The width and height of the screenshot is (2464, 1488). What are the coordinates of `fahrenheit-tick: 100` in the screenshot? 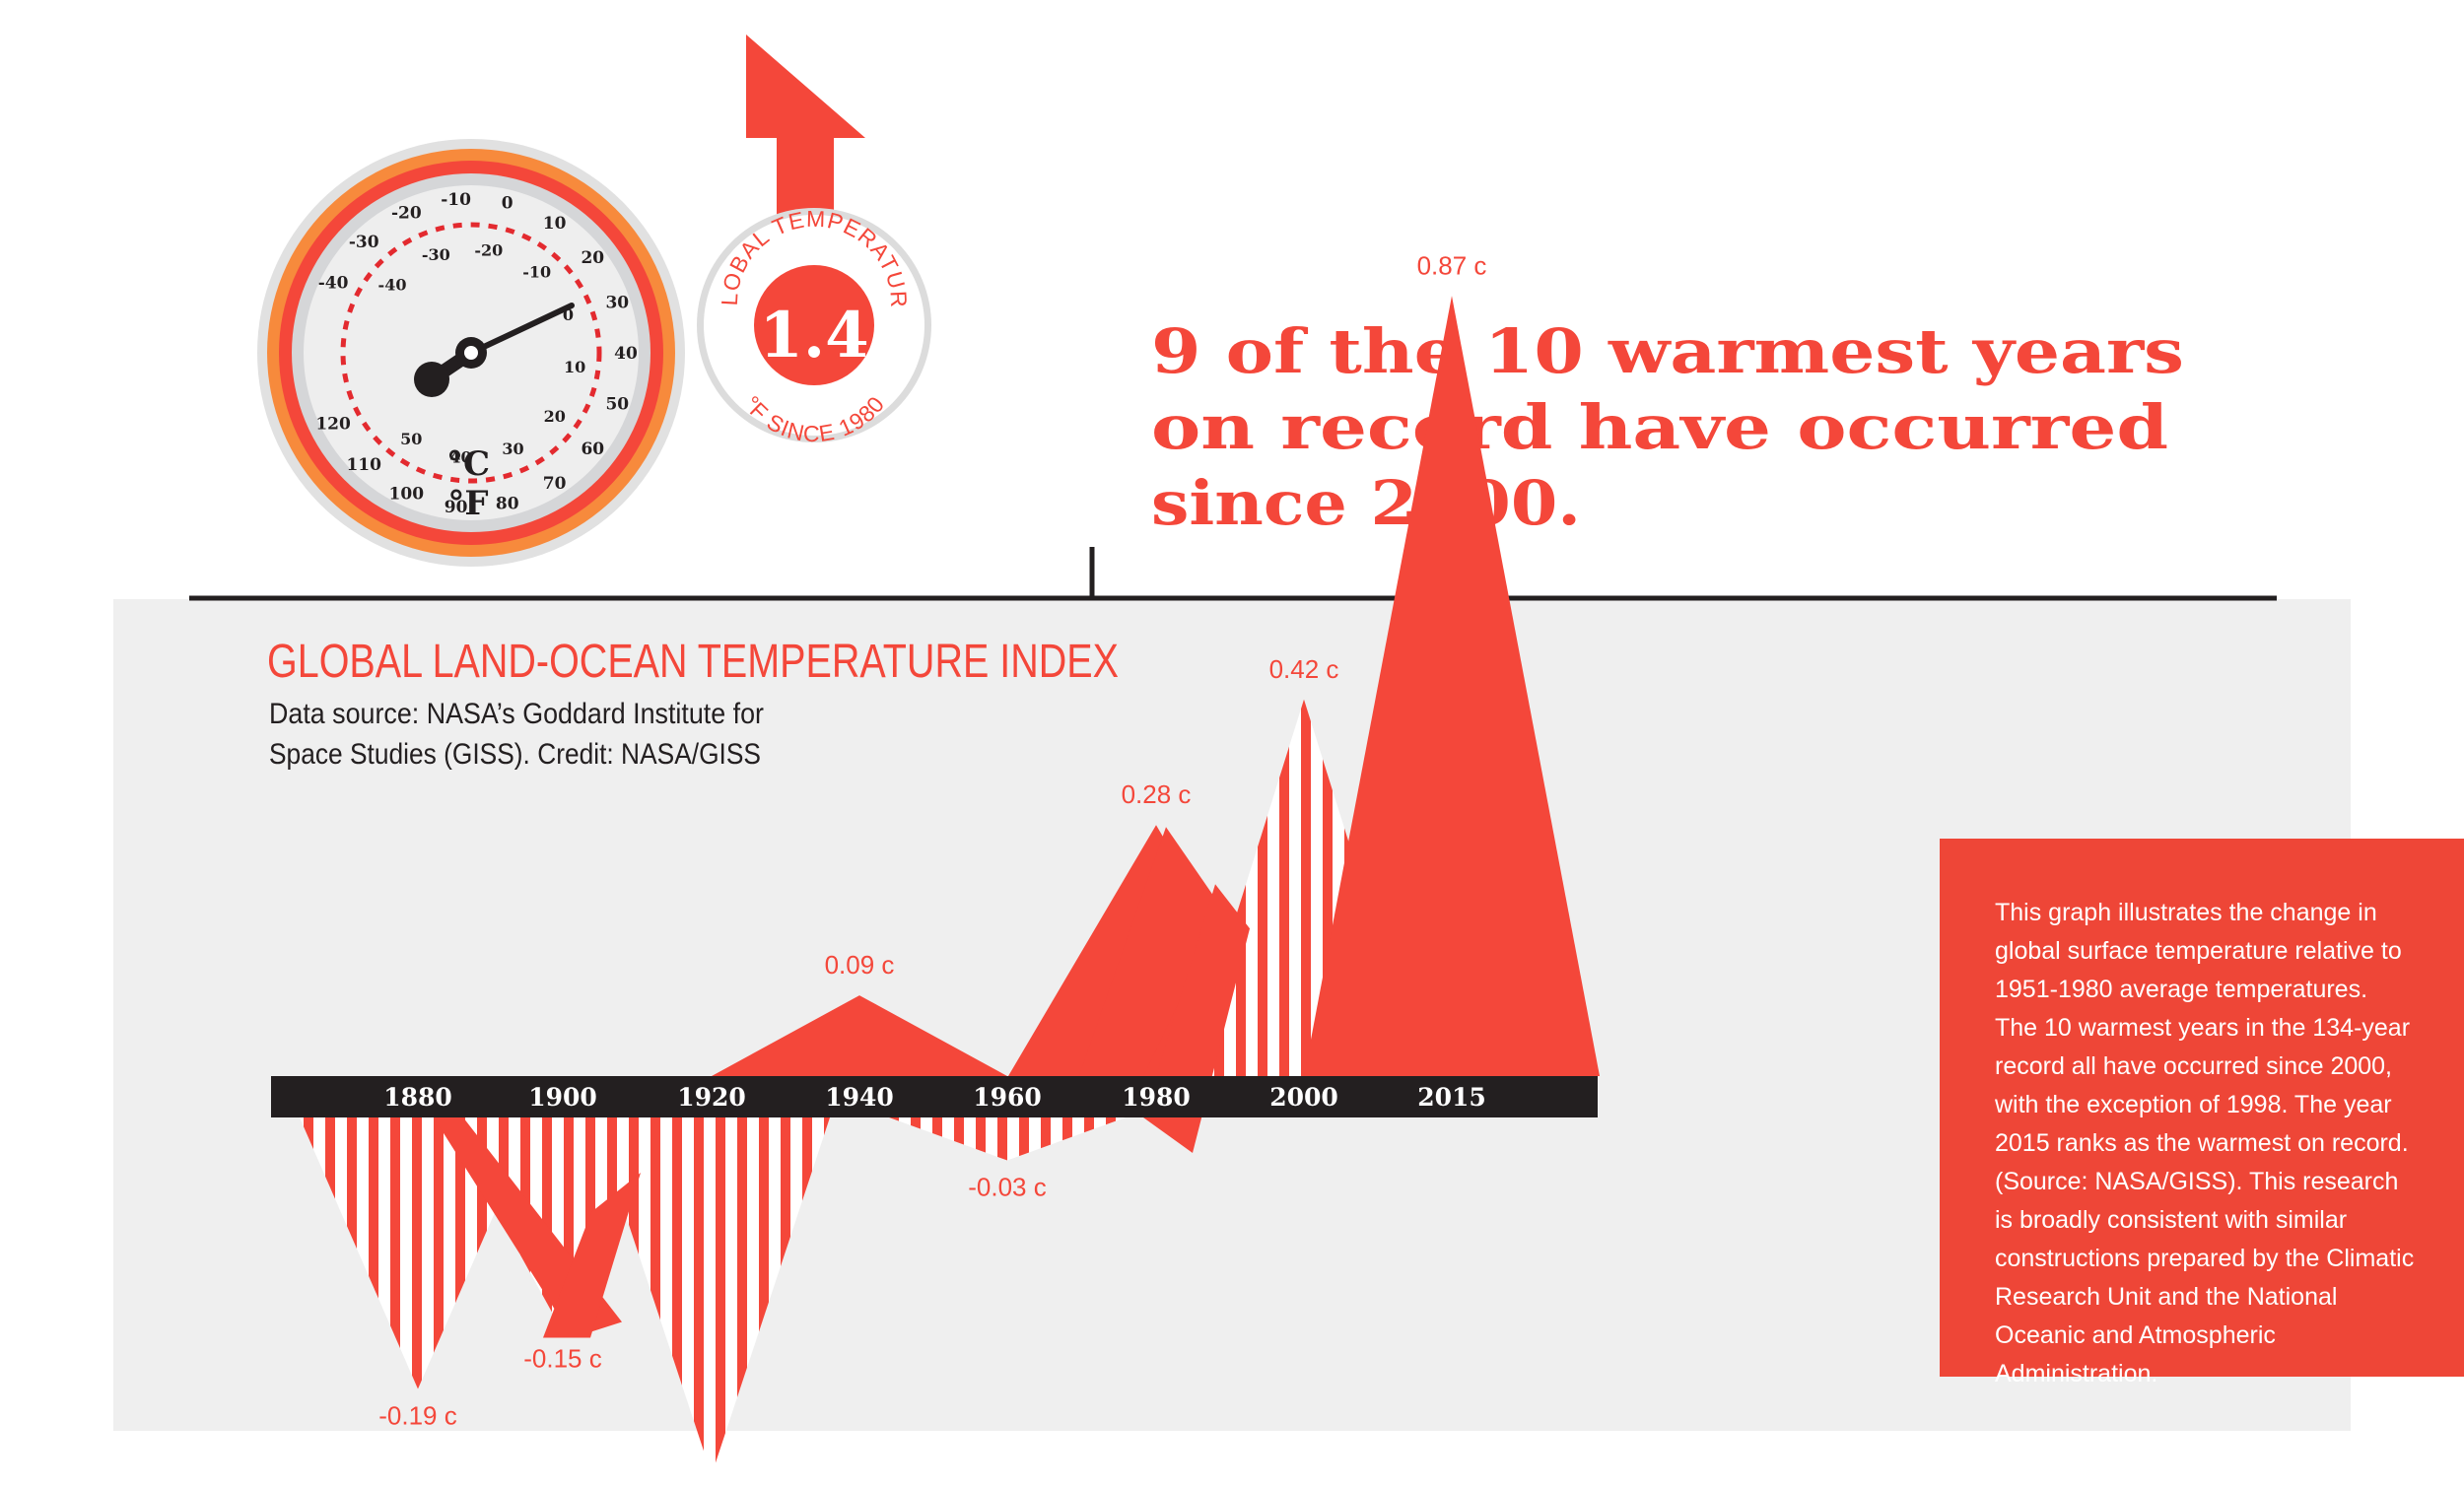 It's located at (407, 495).